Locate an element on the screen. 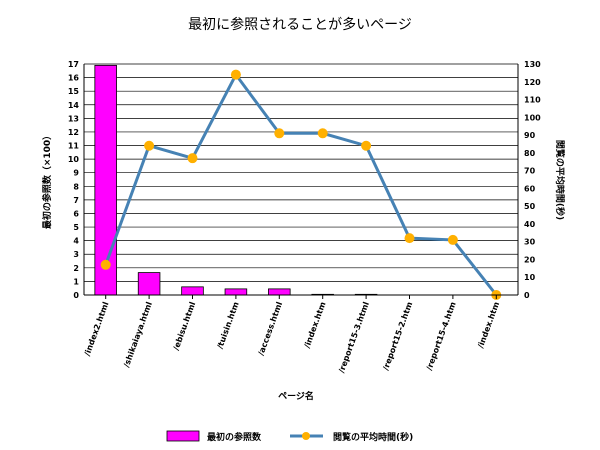 Image resolution: width=600 pixels, height=450 pixels. left-tick-label-12: 12 is located at coordinates (73, 132).